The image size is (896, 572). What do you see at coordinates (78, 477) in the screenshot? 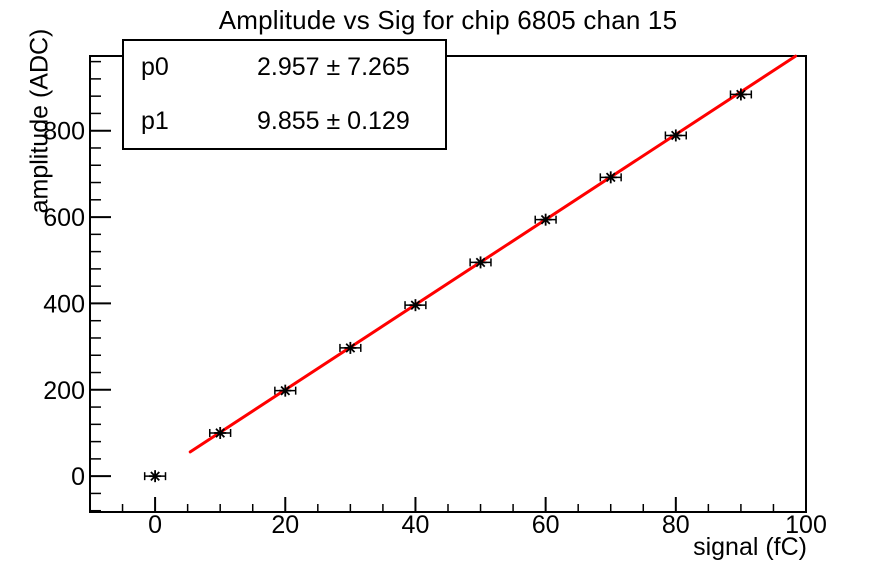
I see `y-tick-label: 0` at bounding box center [78, 477].